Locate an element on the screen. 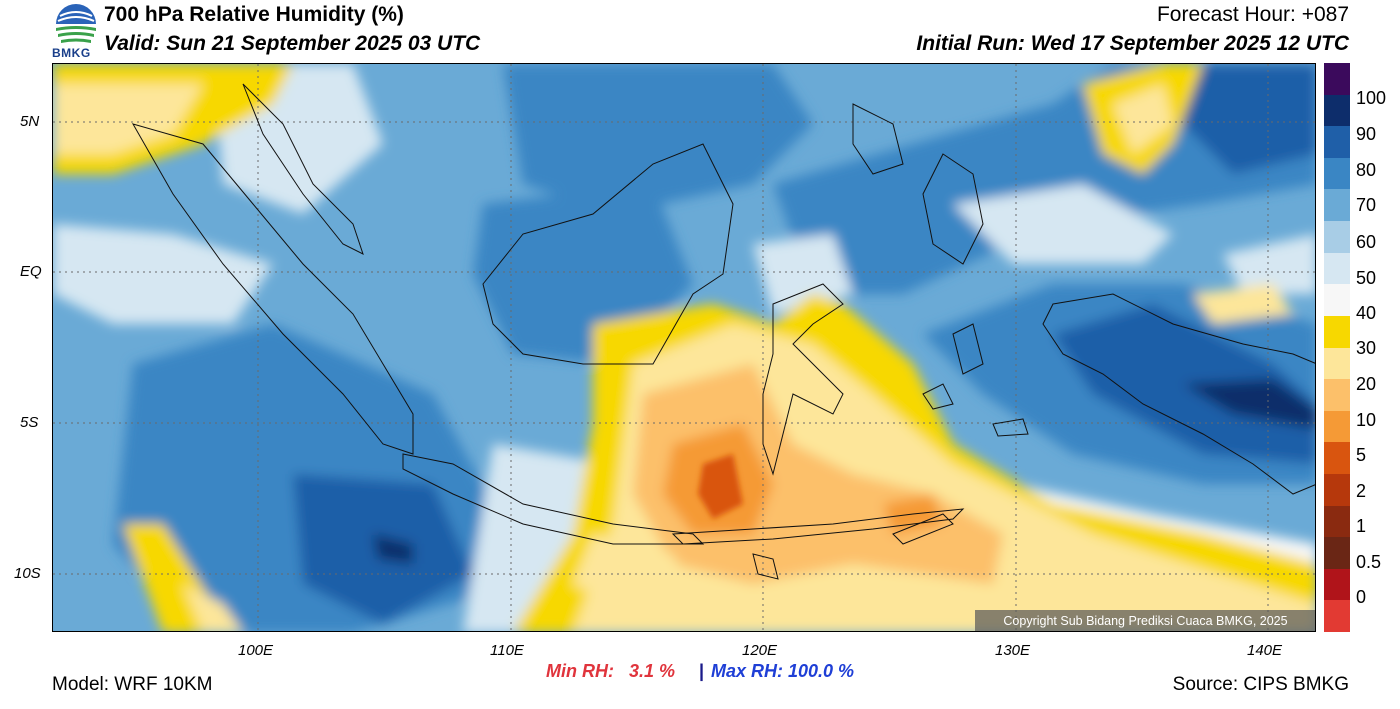  colorbar-label: 70 is located at coordinates (1366, 205).